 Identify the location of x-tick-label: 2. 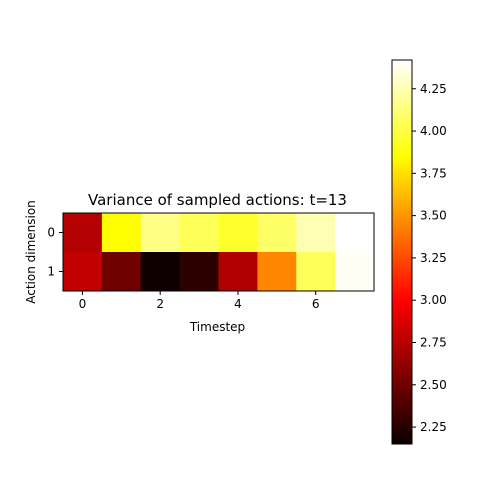
(160, 304).